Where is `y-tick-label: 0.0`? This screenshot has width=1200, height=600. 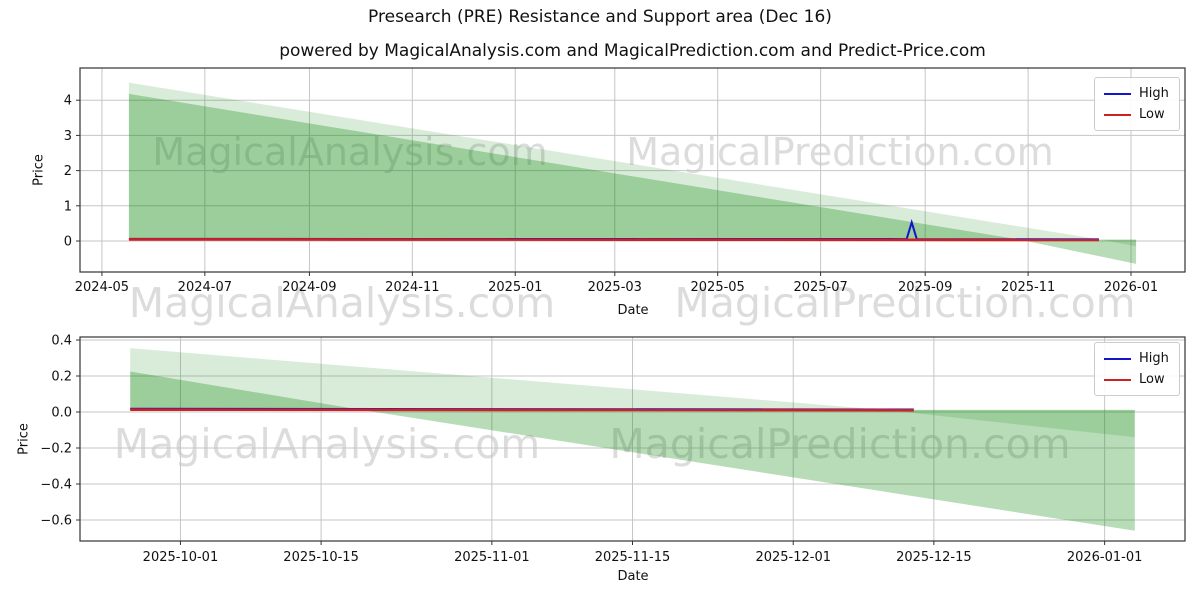 y-tick-label: 0.0 is located at coordinates (61, 413).